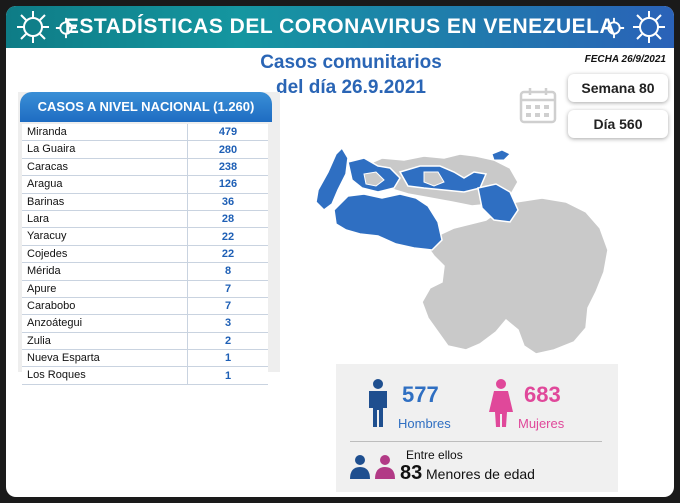 This screenshot has width=680, height=503. Describe the element at coordinates (105, 323) in the screenshot. I see `state-name: Anzoátegui` at that location.